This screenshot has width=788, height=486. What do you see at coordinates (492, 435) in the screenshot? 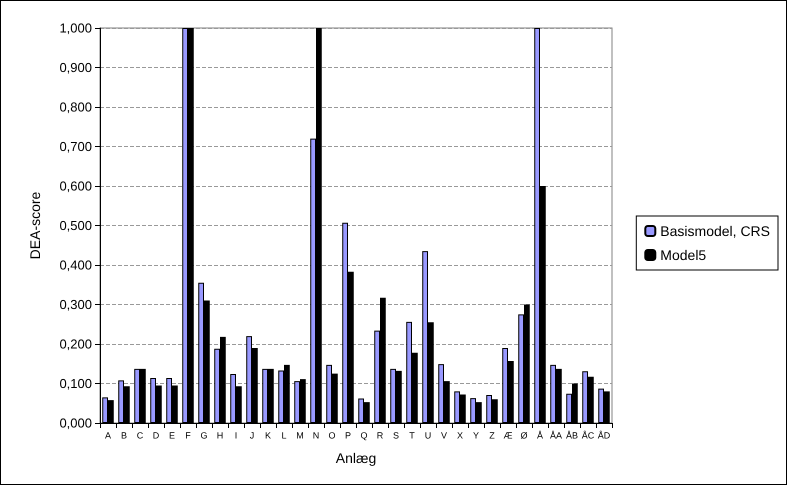
I see `x-tick-label: Z` at bounding box center [492, 435].